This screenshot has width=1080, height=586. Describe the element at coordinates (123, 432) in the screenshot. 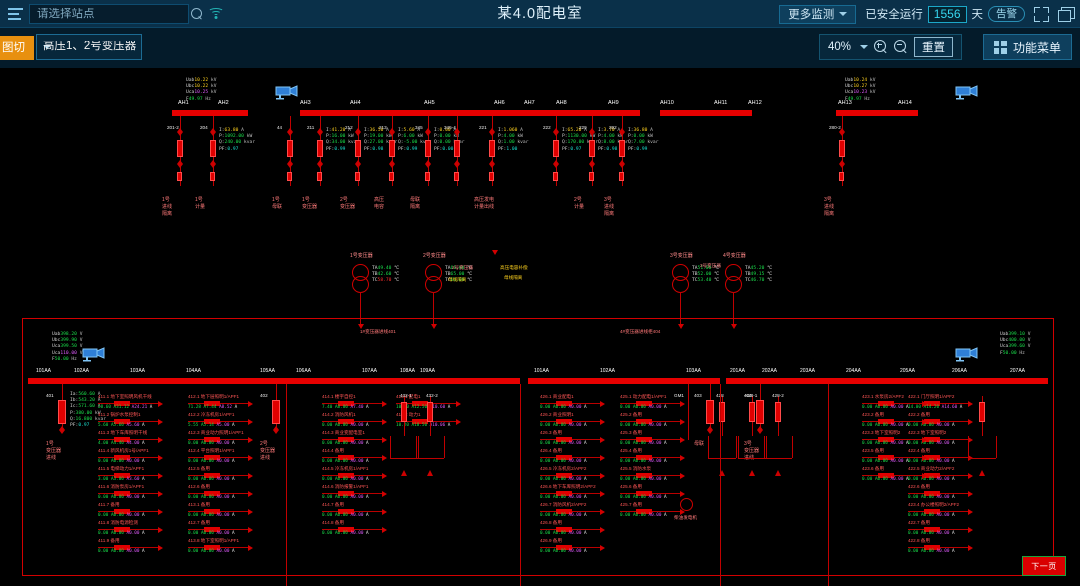

I see `feeder-row: 411.3 地下车库照明干线` at that location.